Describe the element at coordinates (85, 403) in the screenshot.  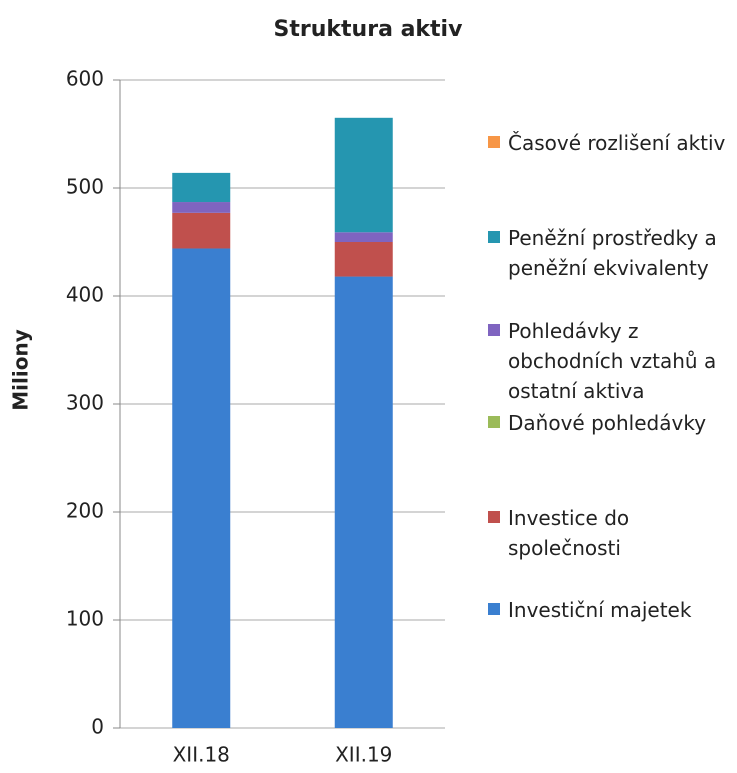
I see `y-tick-label: 300` at that location.